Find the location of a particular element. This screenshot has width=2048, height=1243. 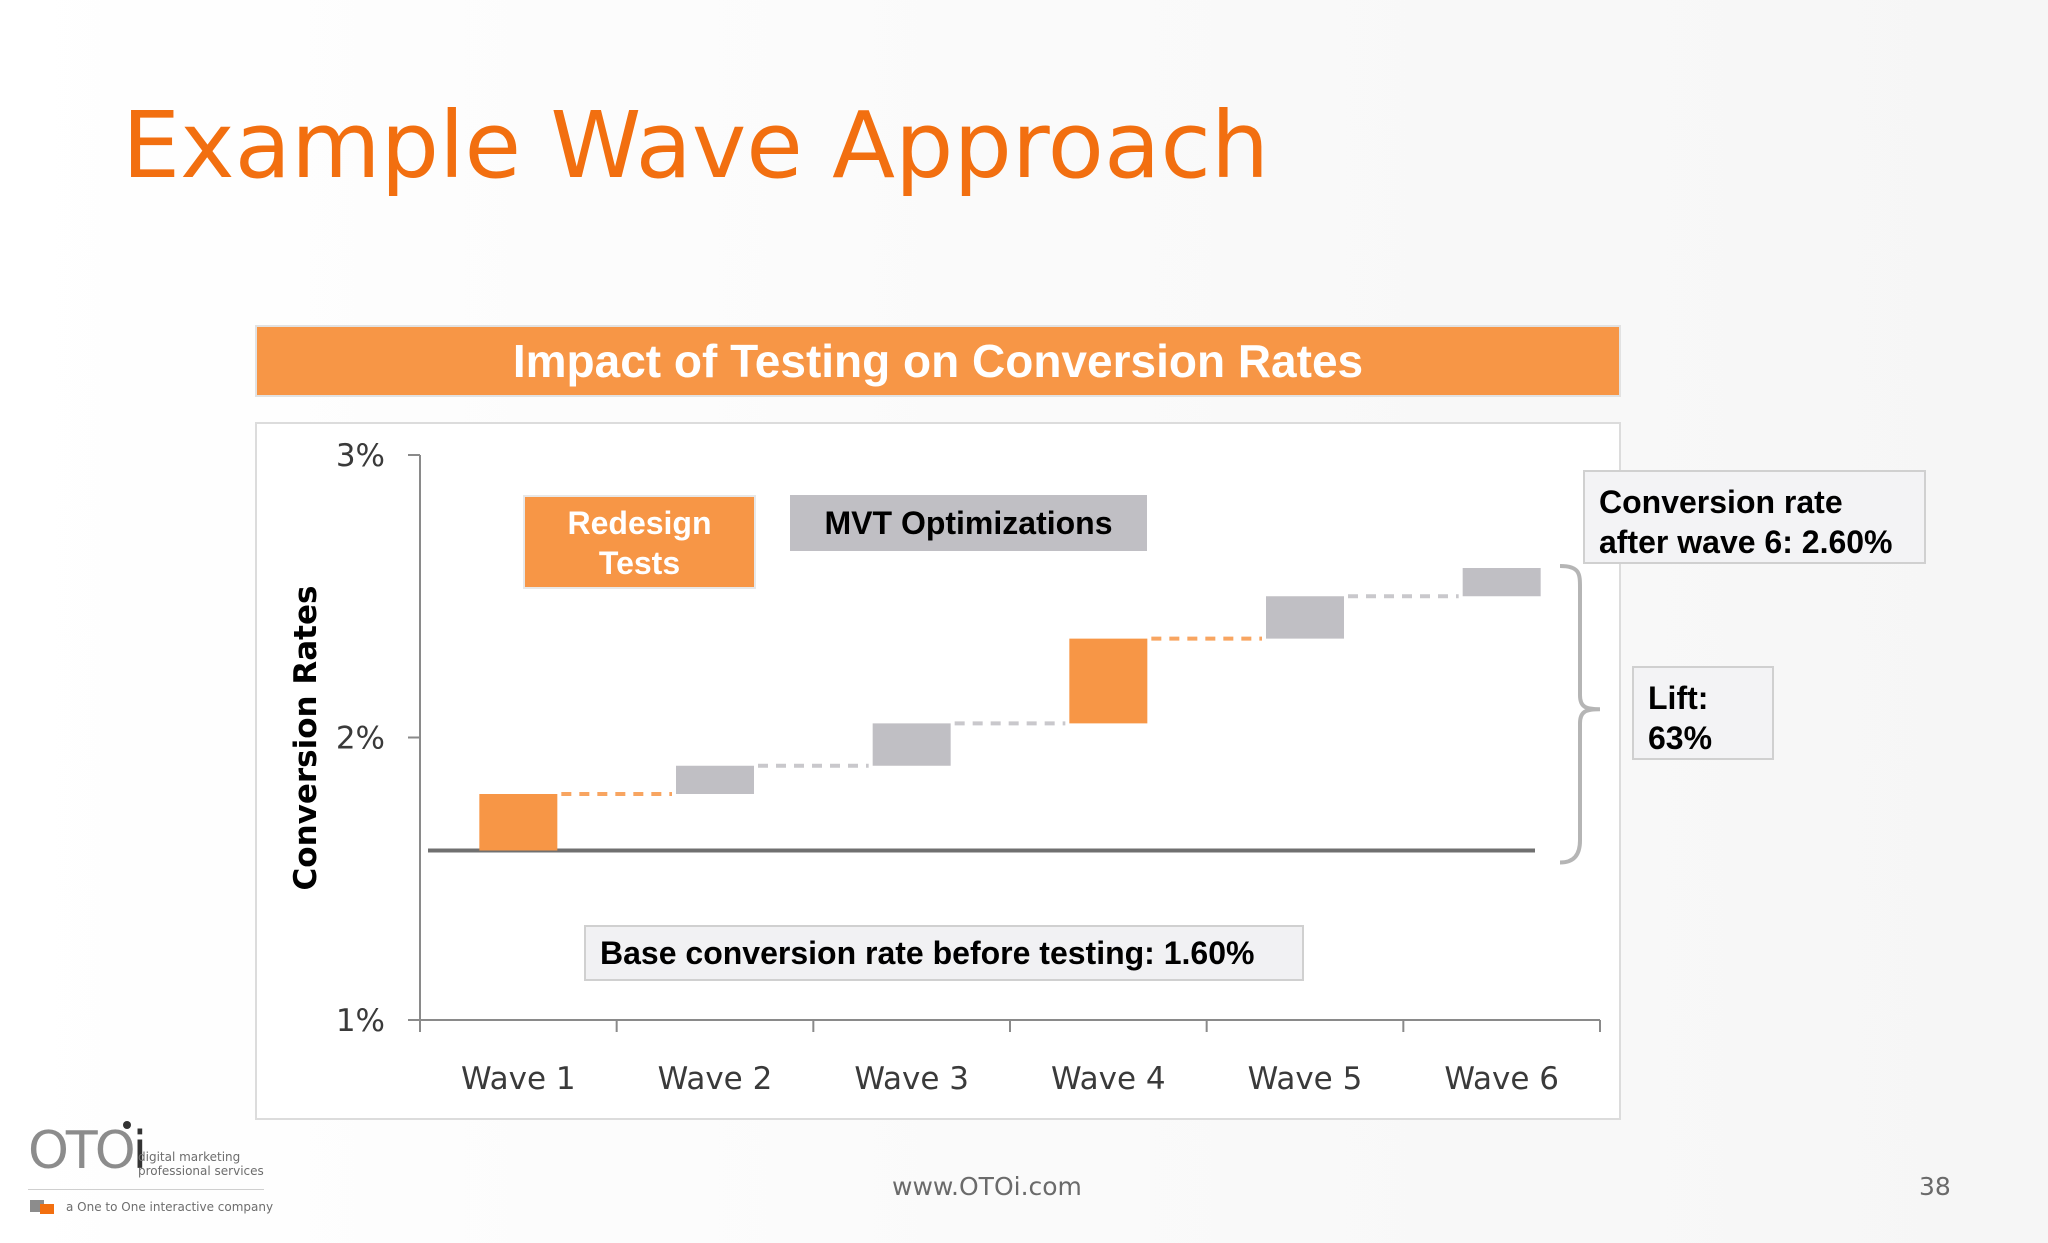

legend-mvt-optimizations: MVT Optimizations is located at coordinates (968, 523).